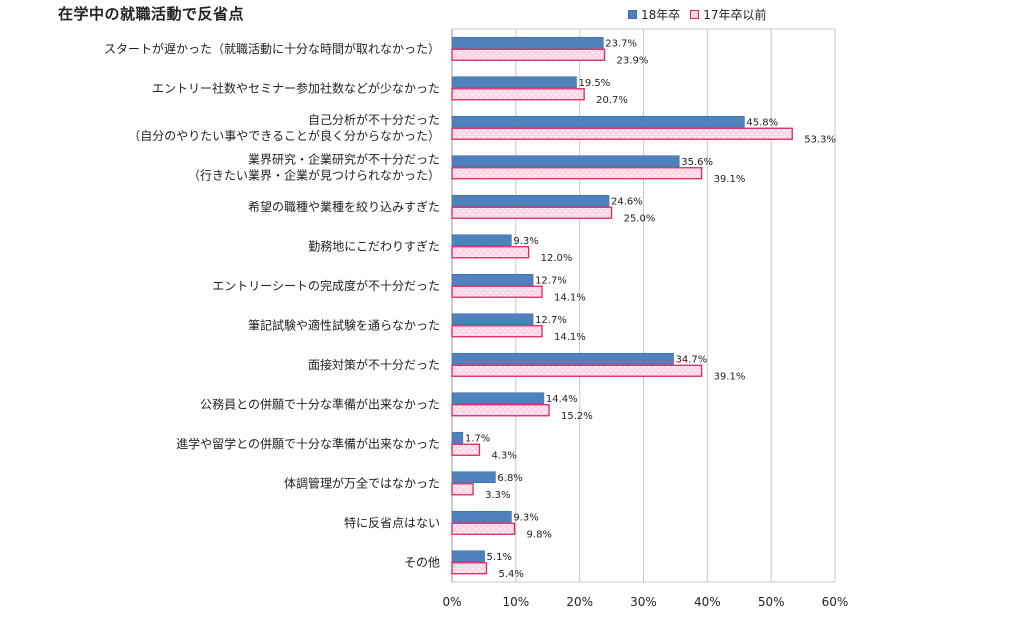 The image size is (1024, 618). Describe the element at coordinates (697, 162) in the screenshot. I see `data-label-18: 35.6%` at that location.